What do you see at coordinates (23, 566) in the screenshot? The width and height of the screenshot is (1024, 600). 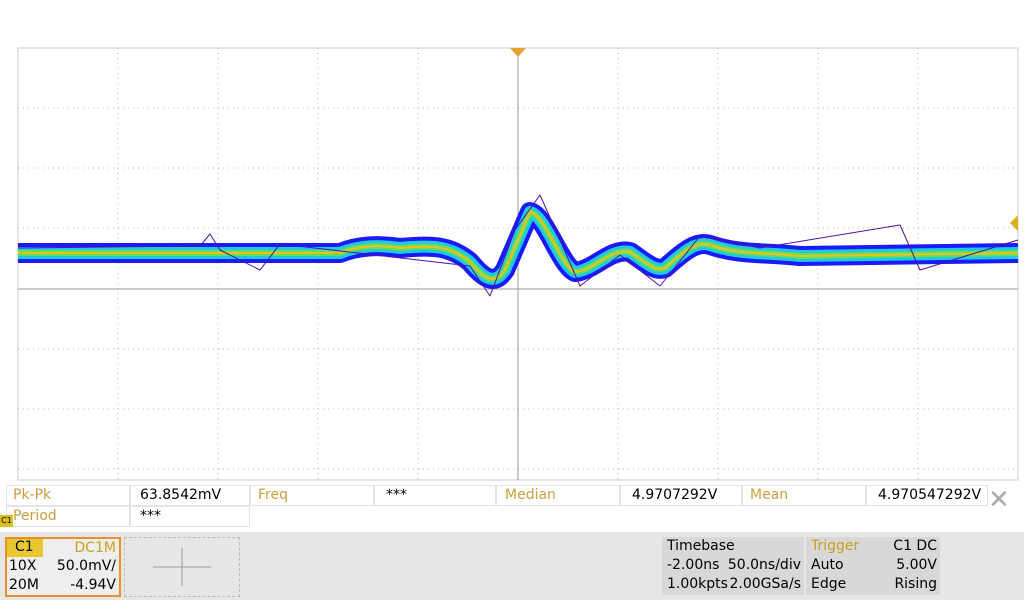 I see `channel-probe: 10X` at bounding box center [23, 566].